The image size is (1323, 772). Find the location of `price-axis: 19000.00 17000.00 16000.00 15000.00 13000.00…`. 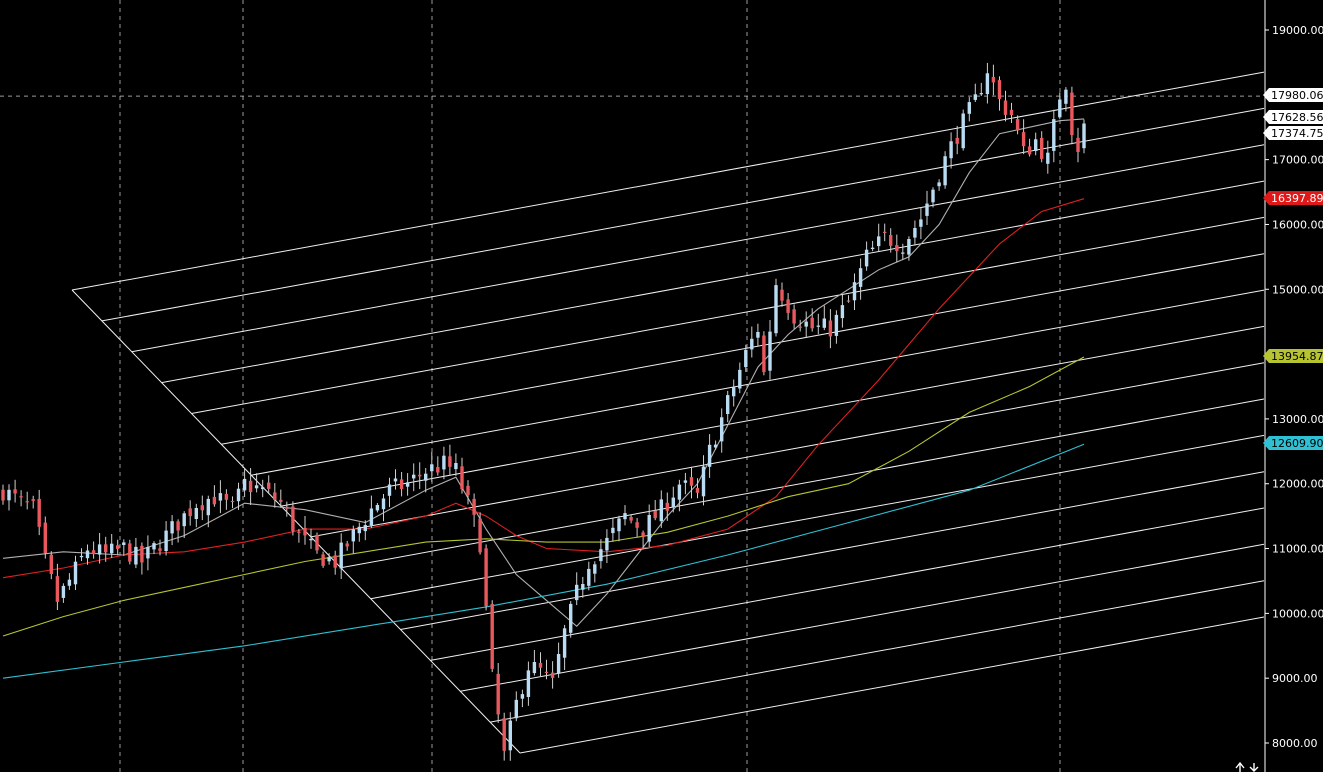

price-axis: 19000.00 17000.00 16000.00 15000.00 13000.00… is located at coordinates (1293, 386).